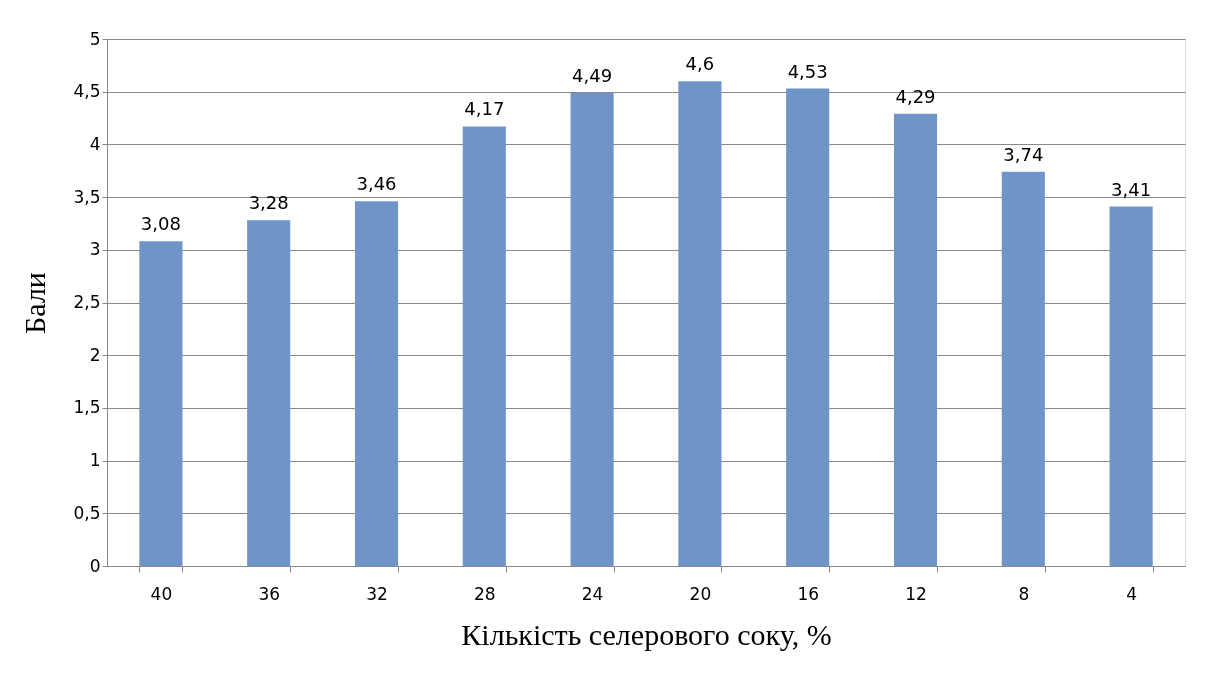 This screenshot has height=680, width=1218. What do you see at coordinates (161, 593) in the screenshot?
I see `x-tick-label: 40` at bounding box center [161, 593].